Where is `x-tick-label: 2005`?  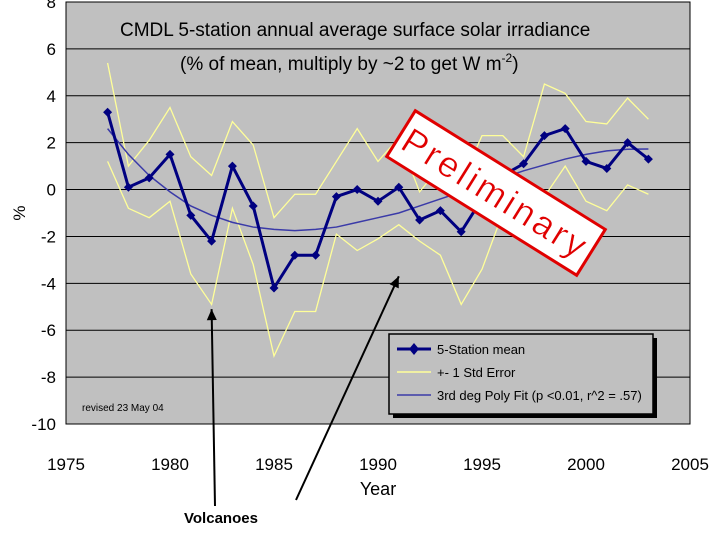
x-tick-label: 2005 is located at coordinates (690, 464).